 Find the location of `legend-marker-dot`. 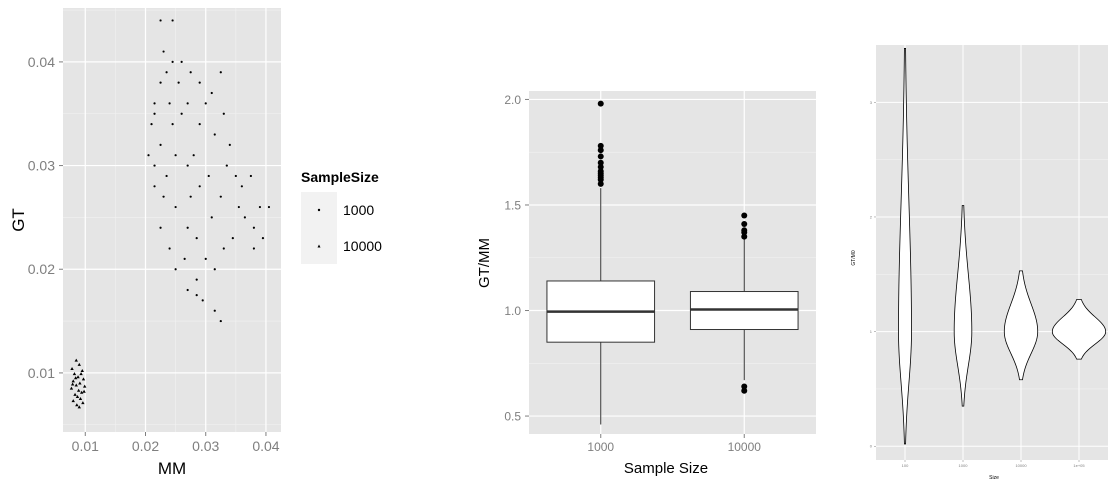

legend-marker-dot is located at coordinates (319, 210).